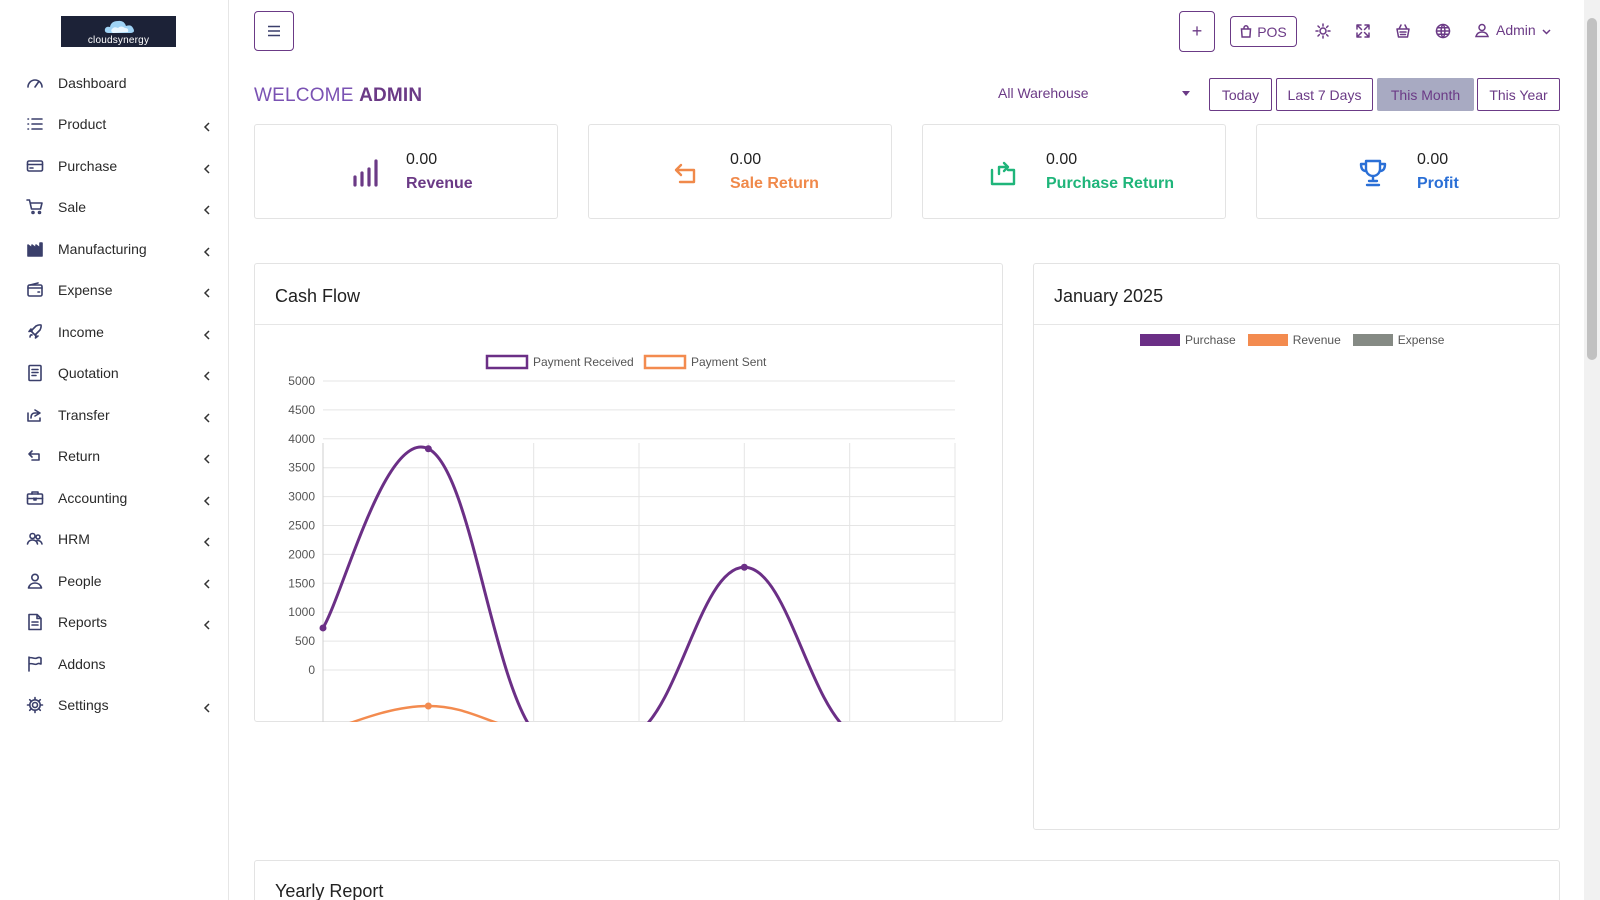 Image resolution: width=1600 pixels, height=900 pixels. What do you see at coordinates (72, 207) in the screenshot?
I see `sidebar-item-label: Sale` at bounding box center [72, 207].